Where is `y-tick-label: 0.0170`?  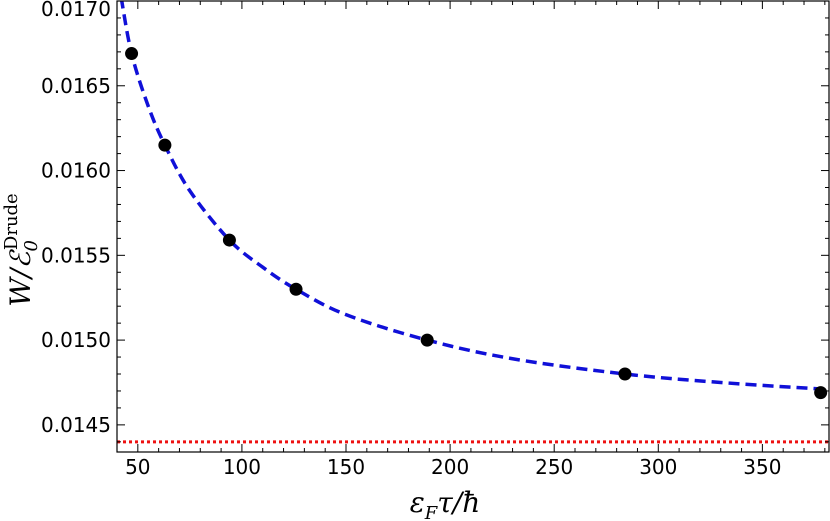
y-tick-label: 0.0170 is located at coordinates (76, 10).